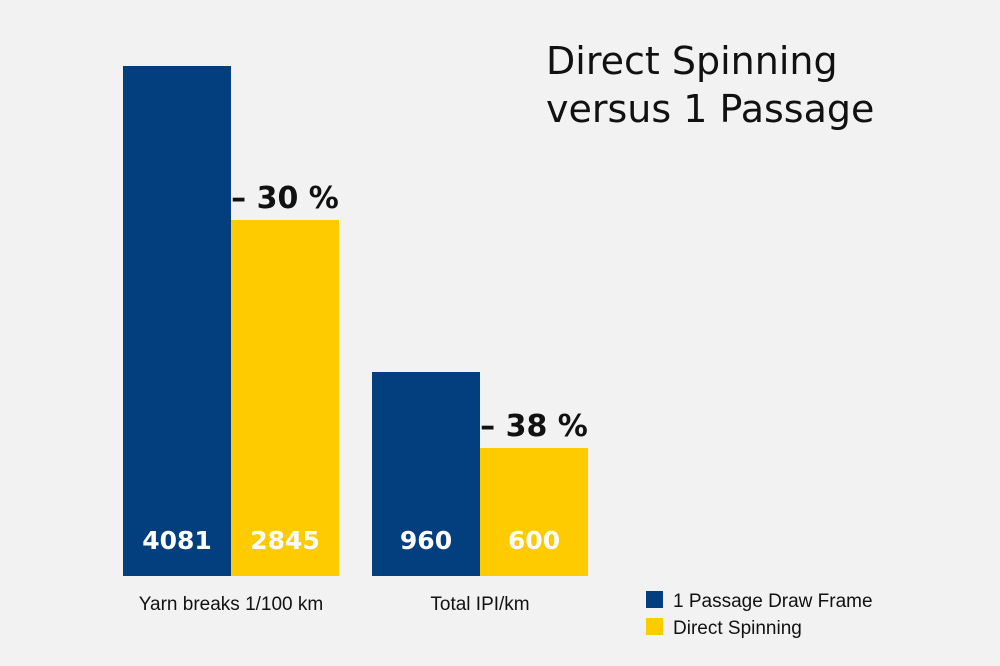 The height and width of the screenshot is (666, 1000). I want to click on bar-value-label: 600, so click(534, 540).